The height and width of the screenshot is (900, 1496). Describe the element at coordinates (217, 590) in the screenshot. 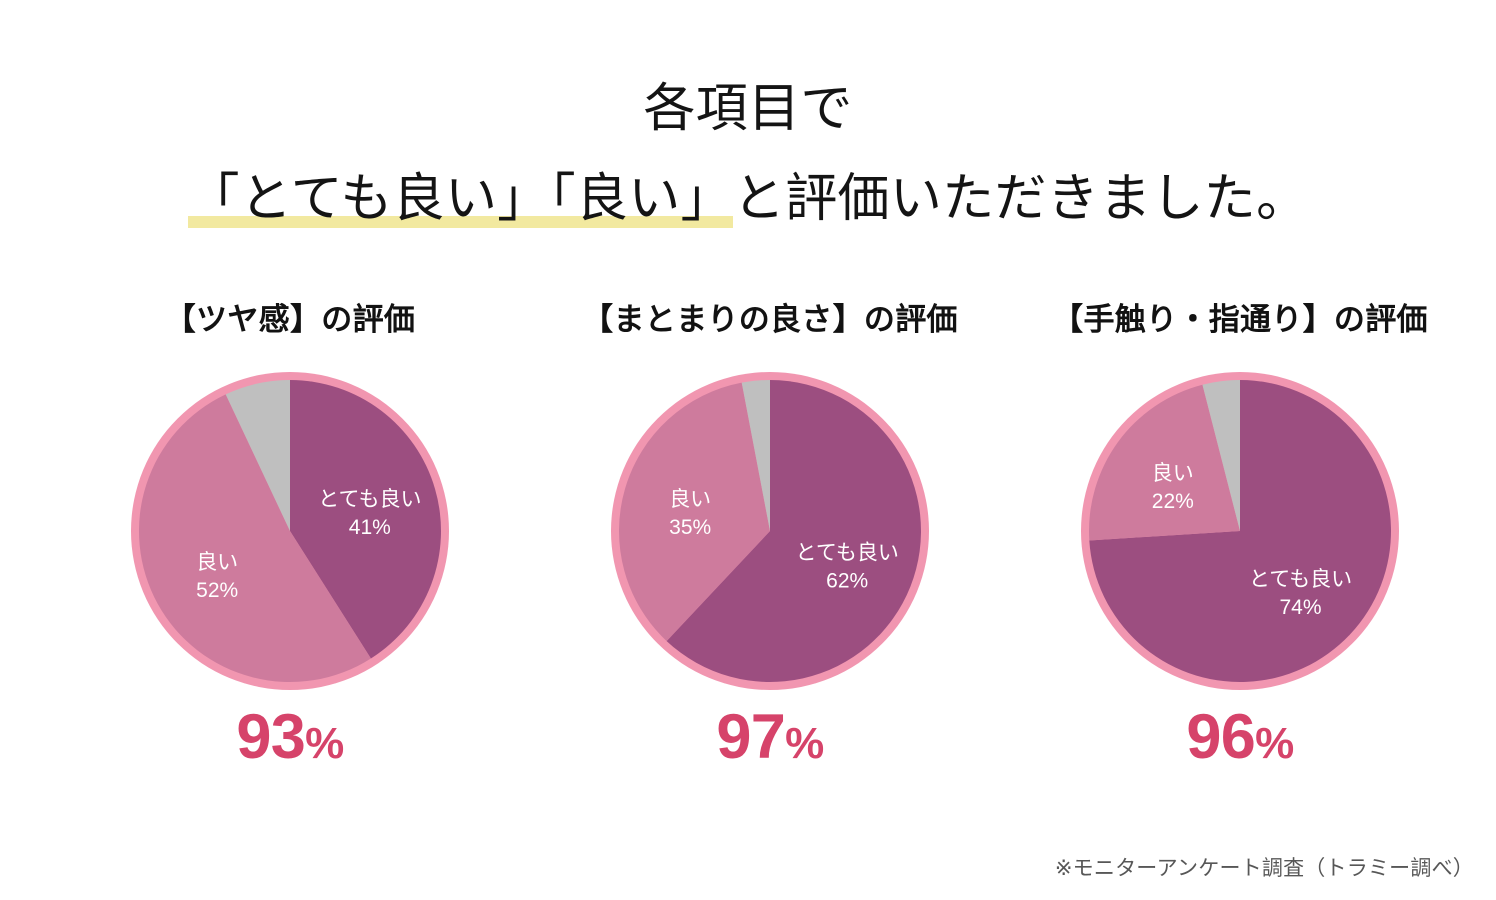

I see `slice-value-good-0: 52%` at that location.